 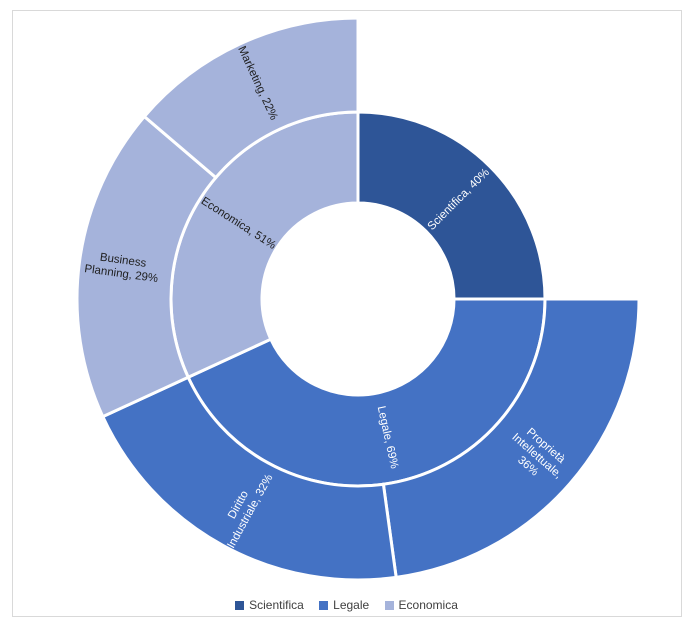 What do you see at coordinates (351, 605) in the screenshot?
I see `legend-label-legale: Legale` at bounding box center [351, 605].